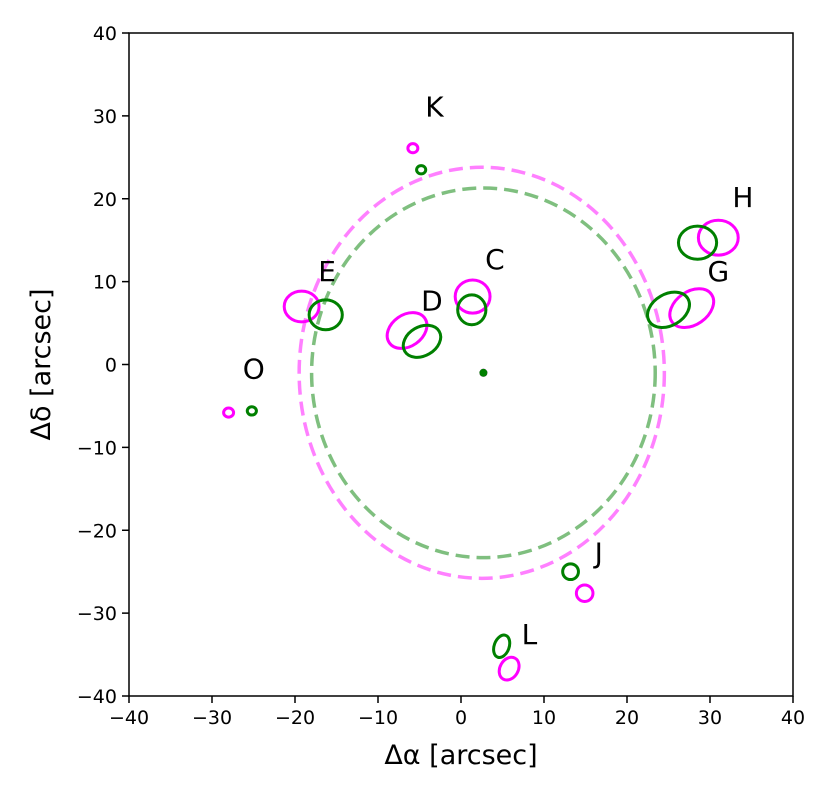 This screenshot has width=831, height=806. Describe the element at coordinates (495, 259) in the screenshot. I see `image-label-c: C` at that location.